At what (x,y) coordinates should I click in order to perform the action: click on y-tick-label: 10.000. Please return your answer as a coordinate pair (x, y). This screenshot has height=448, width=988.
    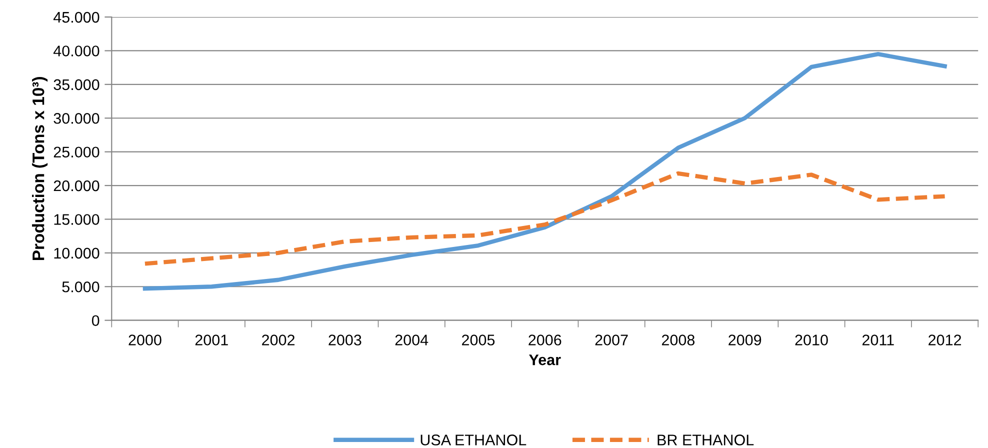
    Looking at the image, I should click on (77, 253).